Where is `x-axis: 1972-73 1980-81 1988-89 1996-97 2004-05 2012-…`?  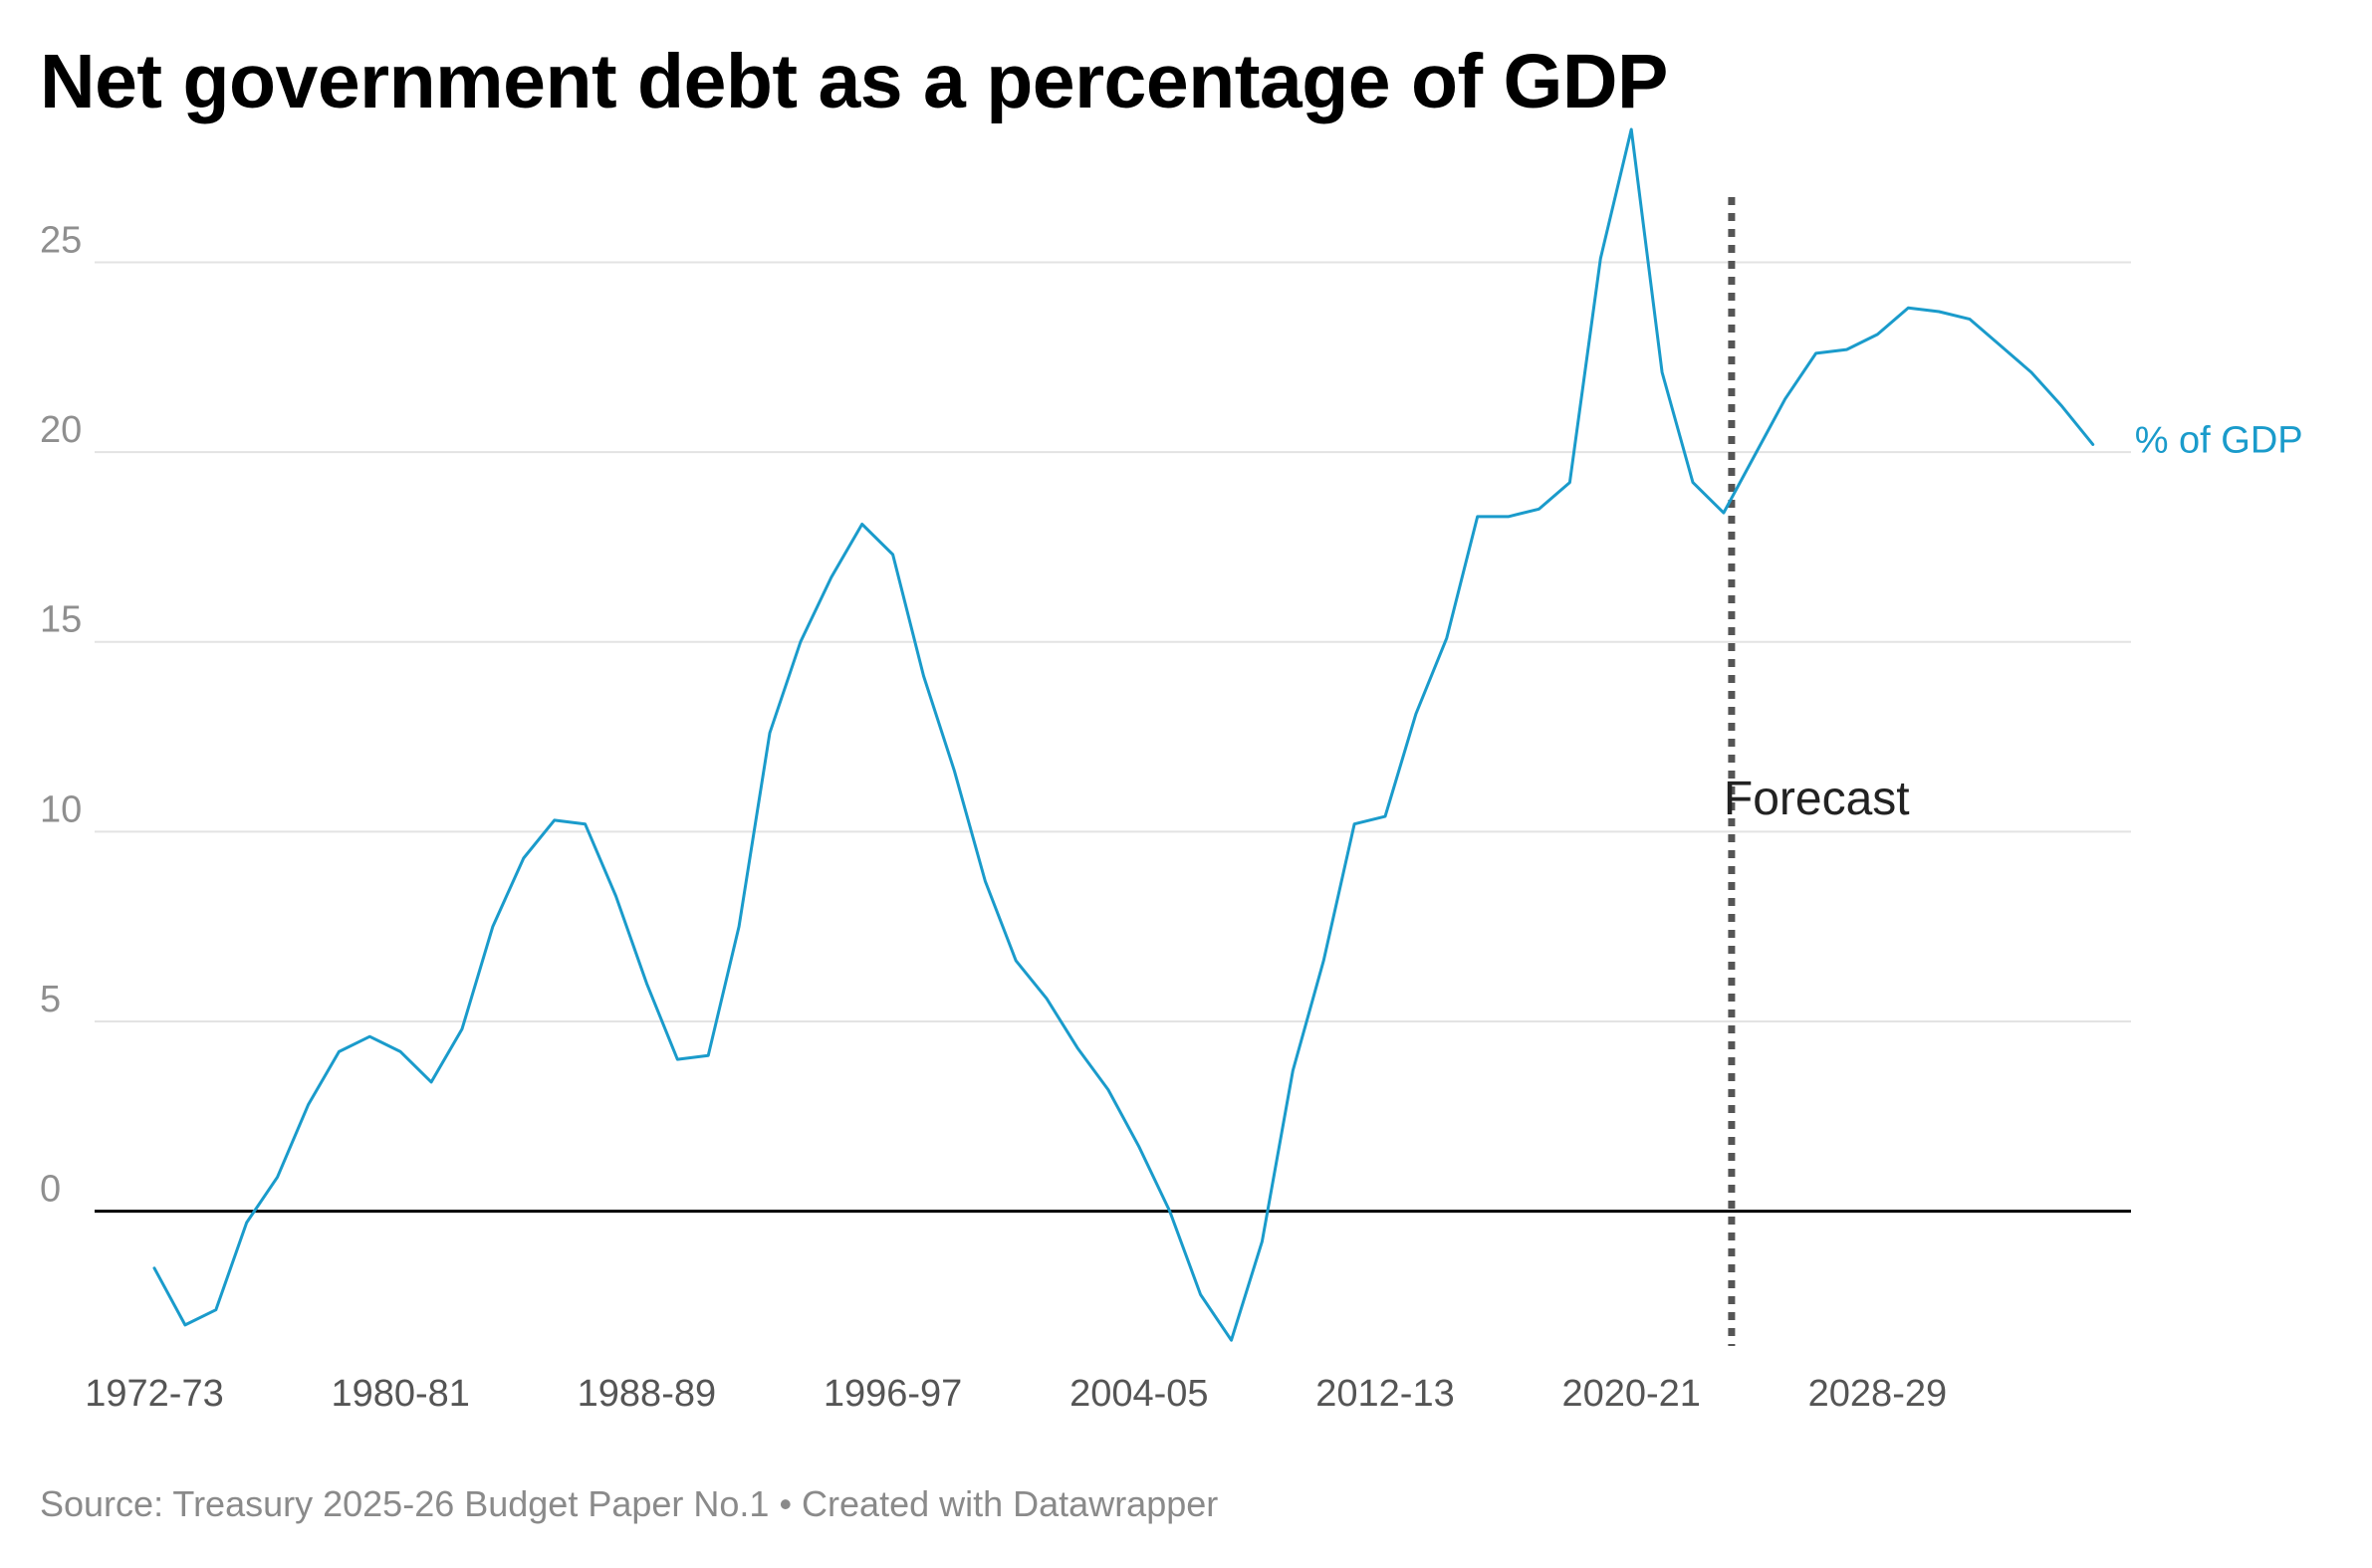
x-axis: 1972-73 1980-81 1988-89 1996-97 2004-05 2012-… is located at coordinates (1016, 1394).